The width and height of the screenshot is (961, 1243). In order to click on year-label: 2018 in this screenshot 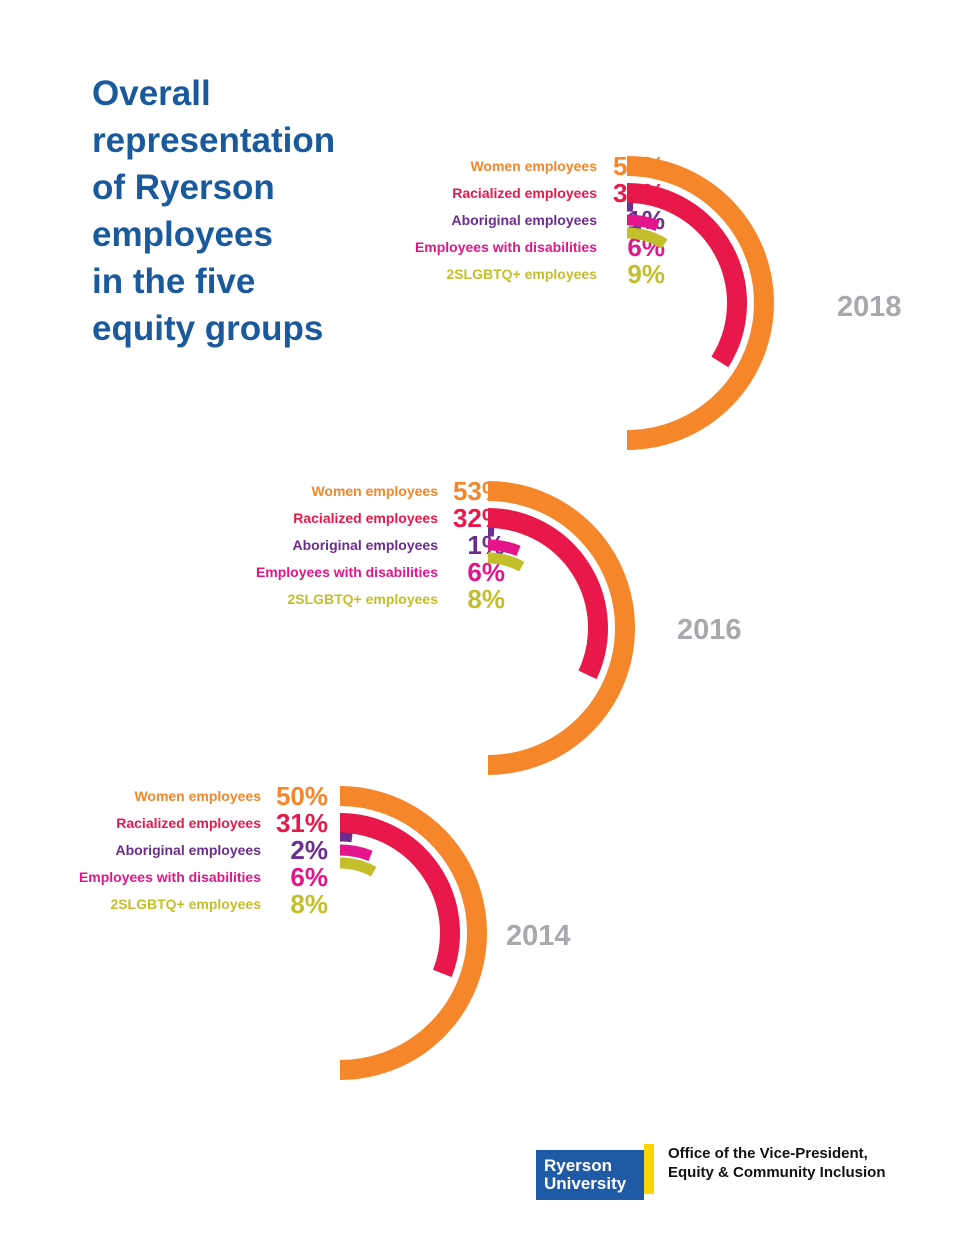, I will do `click(869, 307)`.